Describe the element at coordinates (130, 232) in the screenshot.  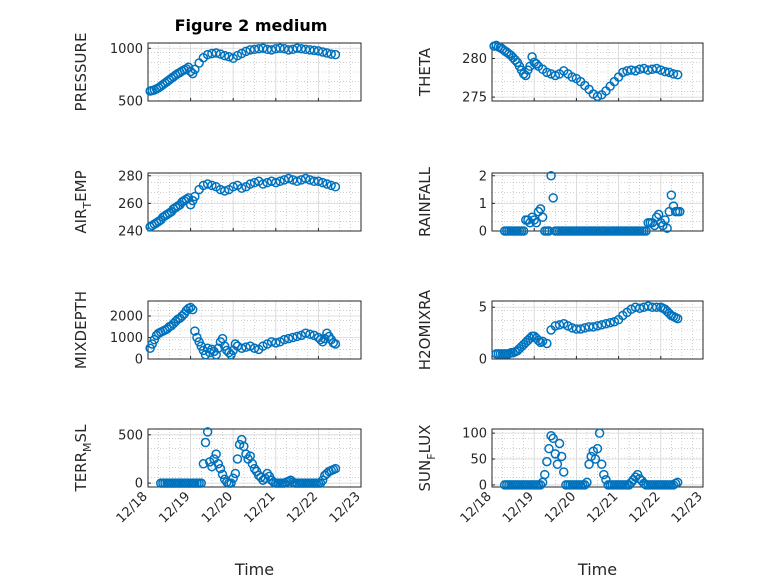
I see `y-tick-label: 240` at that location.